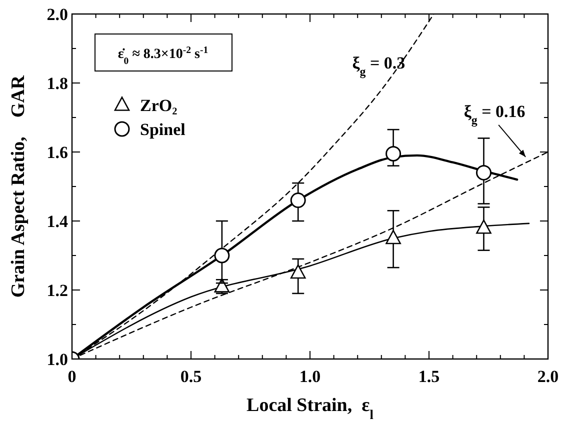 The image size is (562, 423). What do you see at coordinates (163, 129) in the screenshot?
I see `legend-label: Spinel` at bounding box center [163, 129].